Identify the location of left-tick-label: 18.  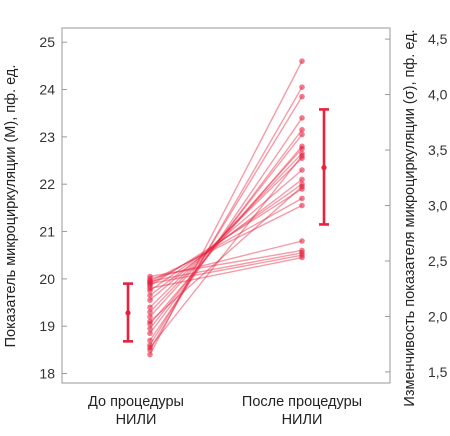
(47, 374).